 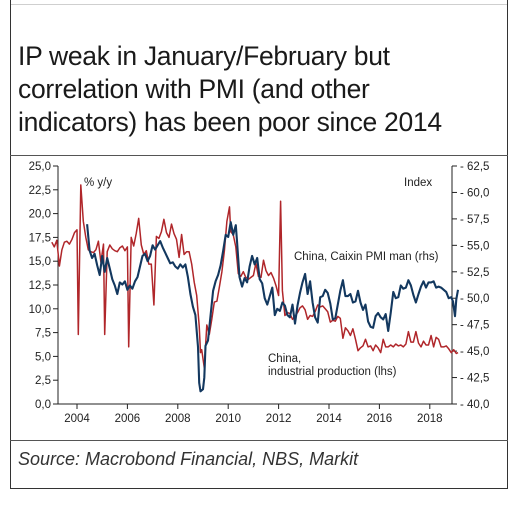 What do you see at coordinates (279, 419) in the screenshot?
I see `x-tick-label: 2012` at bounding box center [279, 419].